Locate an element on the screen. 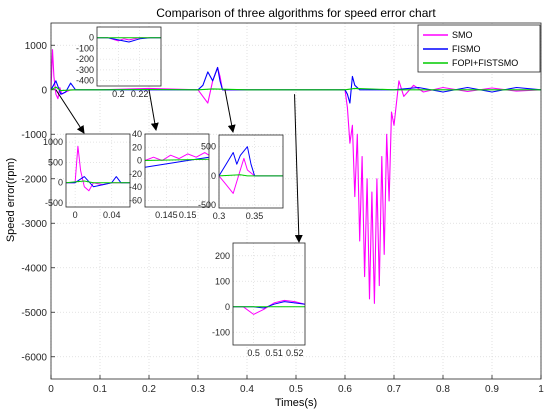  inset-x-tick-label: 0.2 is located at coordinates (118, 94).